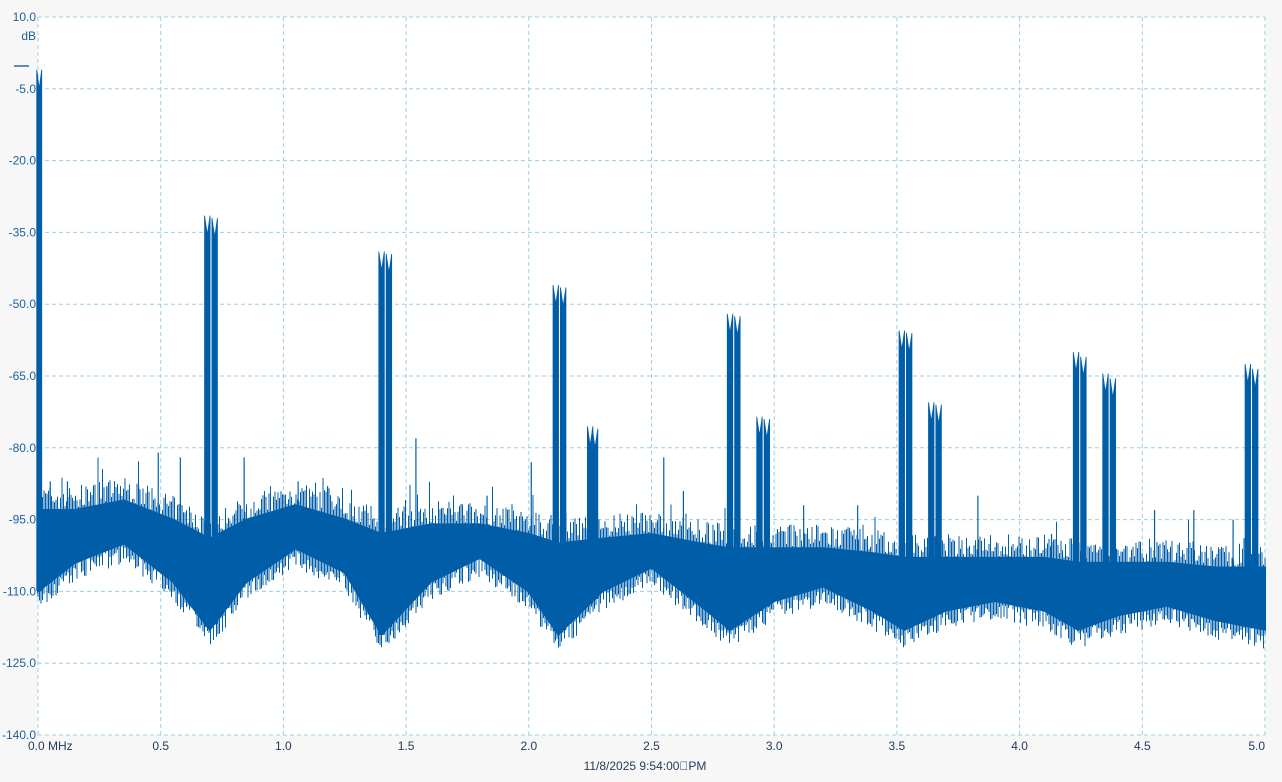  Describe the element at coordinates (406, 746) in the screenshot. I see `x-tick-label: 1.5` at that location.